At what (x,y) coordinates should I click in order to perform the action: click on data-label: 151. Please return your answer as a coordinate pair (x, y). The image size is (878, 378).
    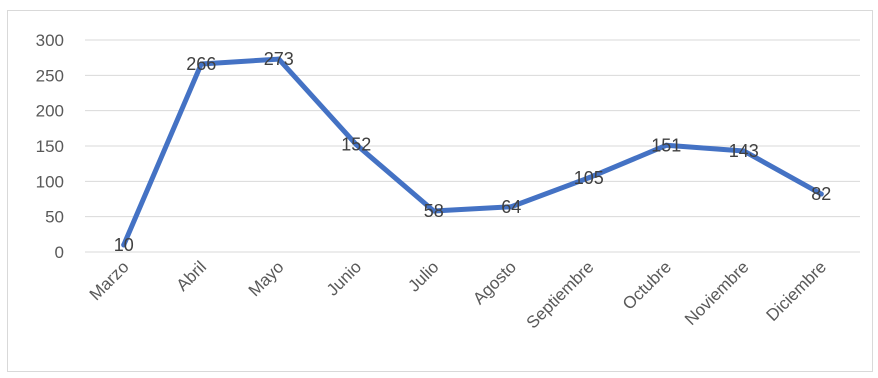
    Looking at the image, I should click on (666, 145).